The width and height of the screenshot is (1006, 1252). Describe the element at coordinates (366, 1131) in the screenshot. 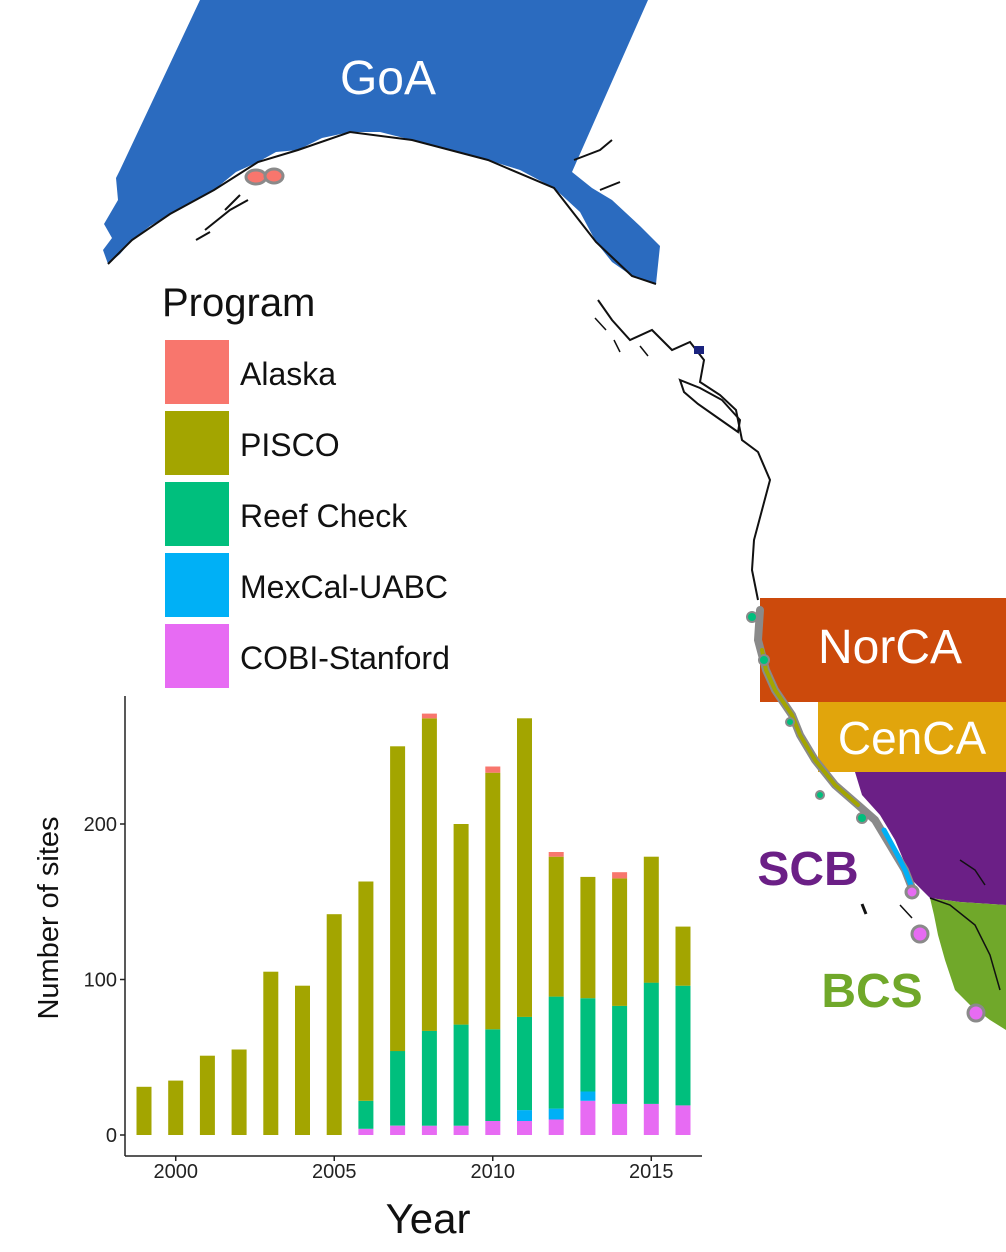

I see `bar-segment-cobi-stanford-2006` at that location.